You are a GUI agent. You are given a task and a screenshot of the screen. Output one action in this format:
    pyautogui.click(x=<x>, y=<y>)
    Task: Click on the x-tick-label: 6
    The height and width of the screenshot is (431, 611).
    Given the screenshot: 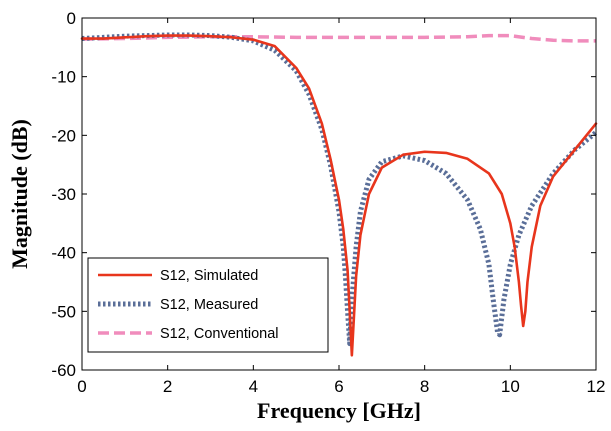 What is the action you would take?
    pyautogui.click(x=338, y=386)
    